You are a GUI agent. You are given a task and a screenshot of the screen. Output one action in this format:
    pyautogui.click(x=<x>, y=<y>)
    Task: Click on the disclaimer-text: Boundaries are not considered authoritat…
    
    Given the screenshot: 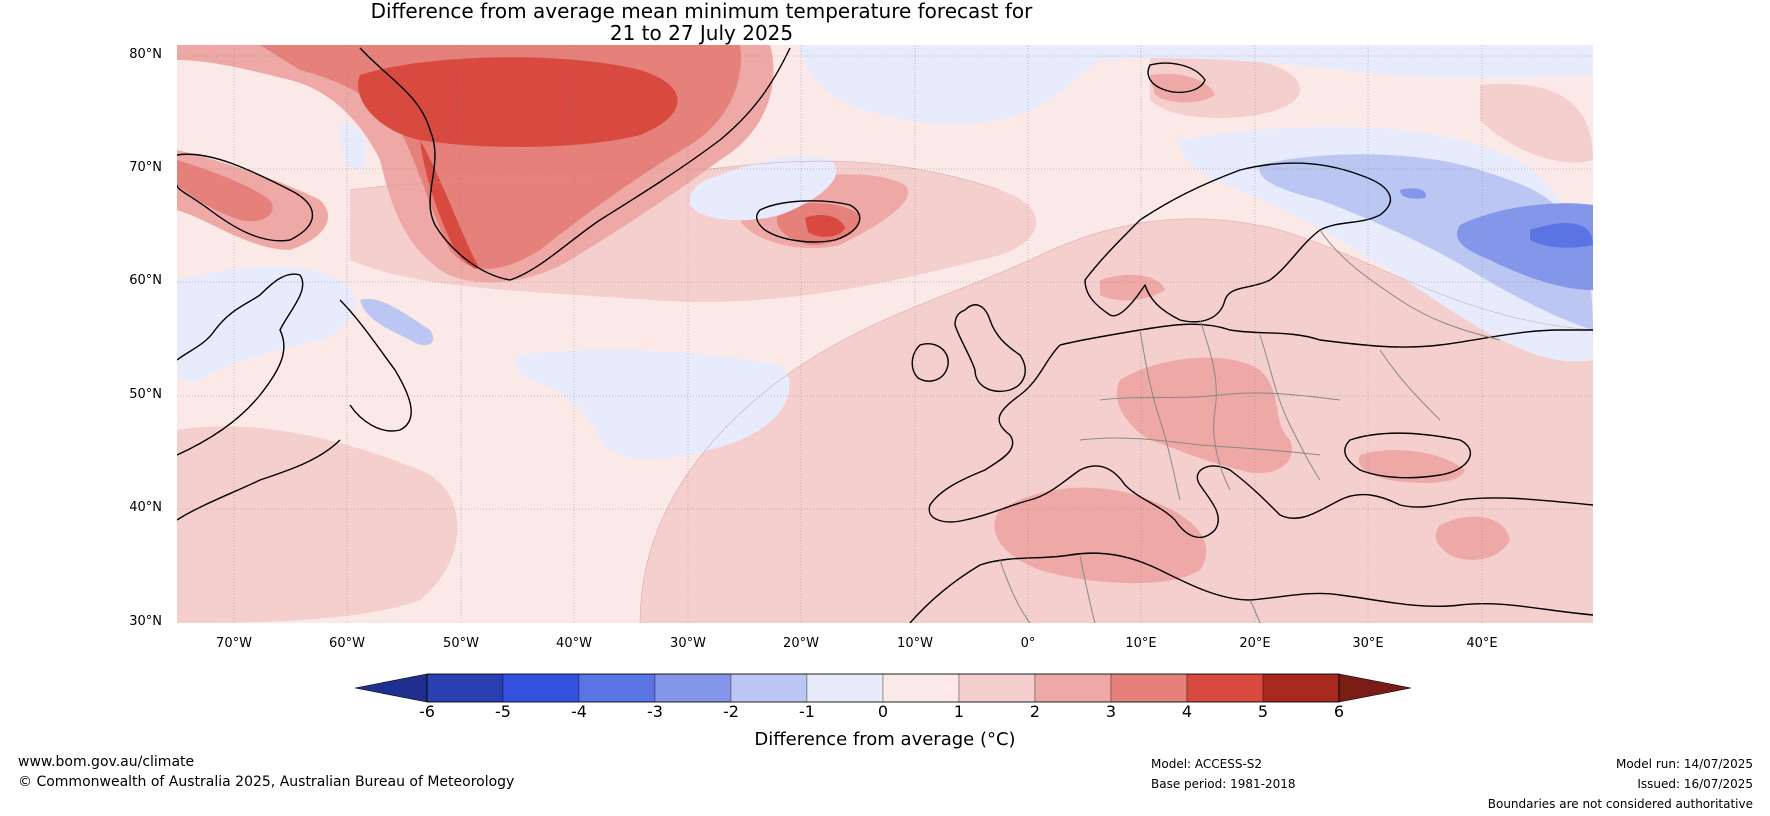 What is the action you would take?
    pyautogui.click(x=1620, y=804)
    